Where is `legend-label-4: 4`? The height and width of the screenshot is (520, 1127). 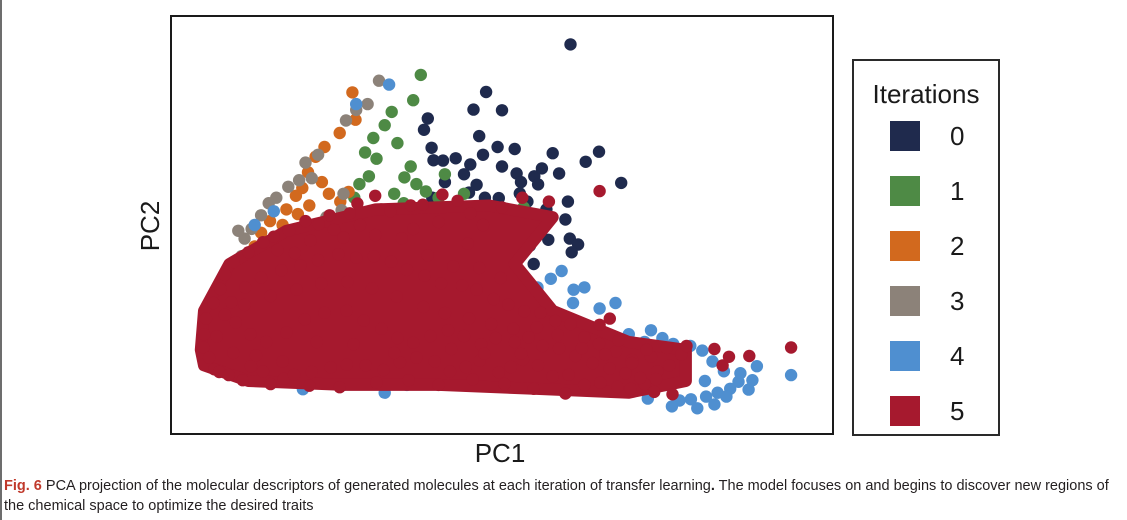
legend-label-4: 4 is located at coordinates (957, 356).